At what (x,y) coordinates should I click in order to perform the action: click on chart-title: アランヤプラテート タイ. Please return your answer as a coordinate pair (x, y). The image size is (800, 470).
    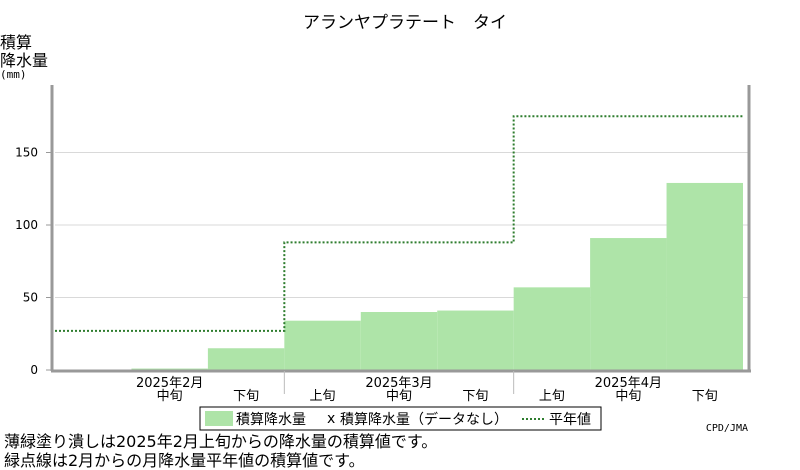
    Looking at the image, I should click on (405, 23).